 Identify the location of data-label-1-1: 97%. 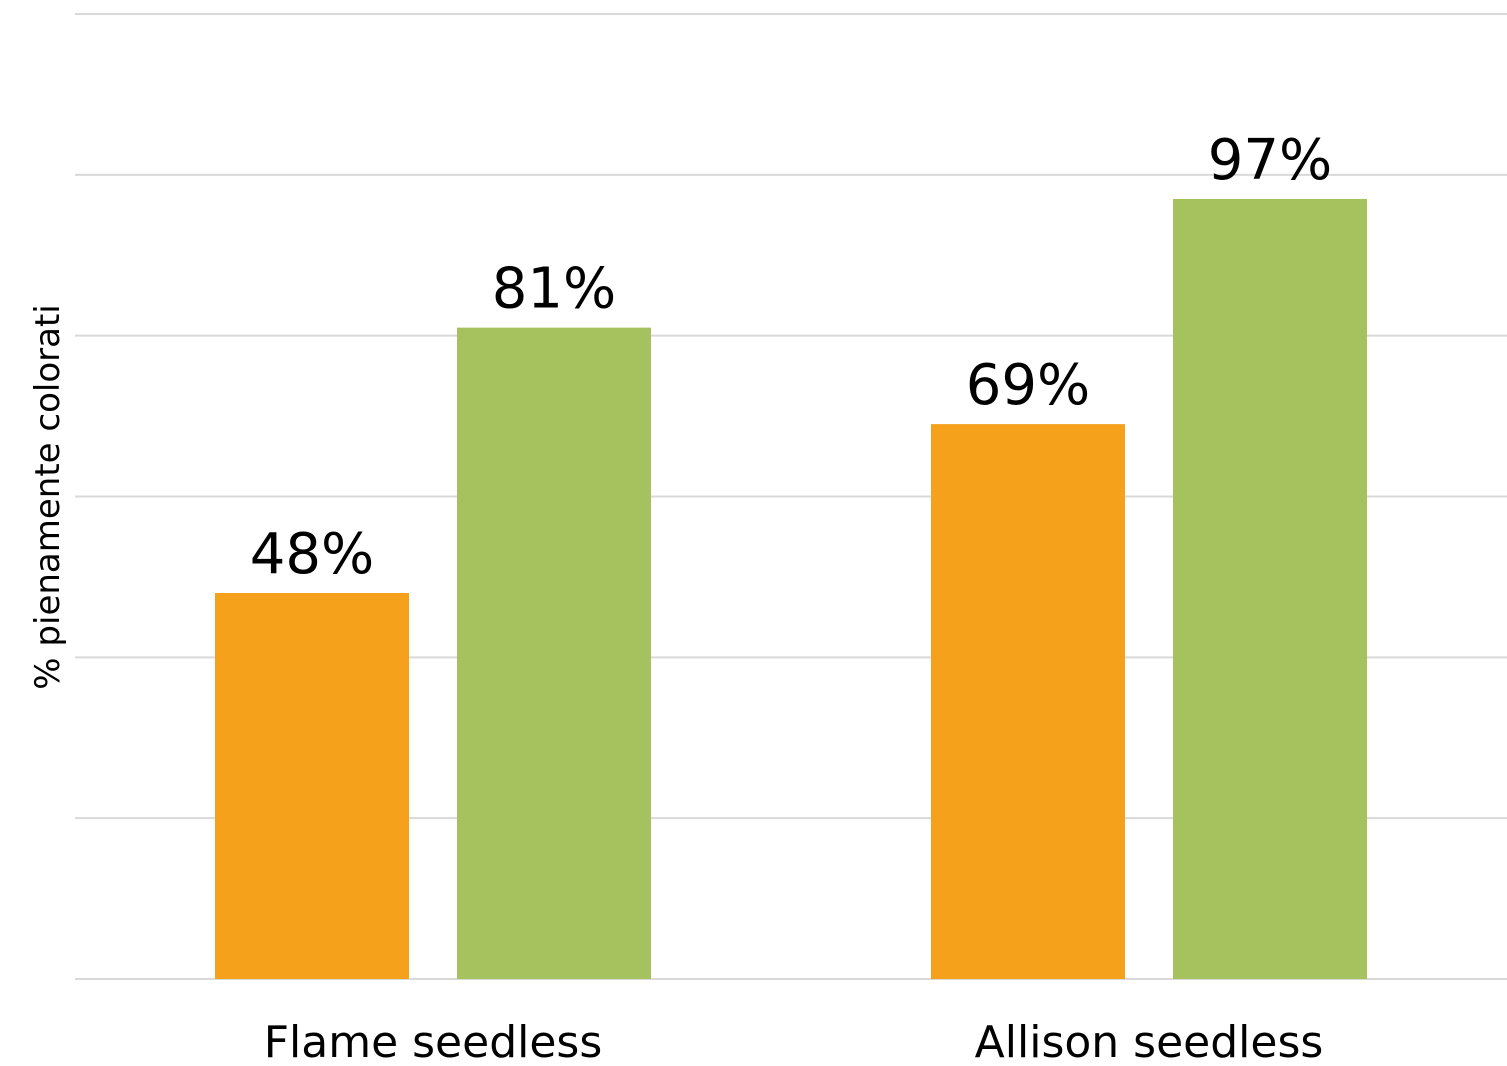
(1270, 160).